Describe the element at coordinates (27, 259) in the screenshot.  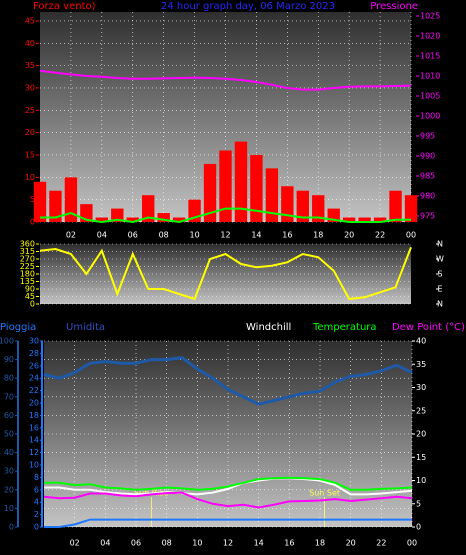
I see `y-tick-label: 270` at that location.